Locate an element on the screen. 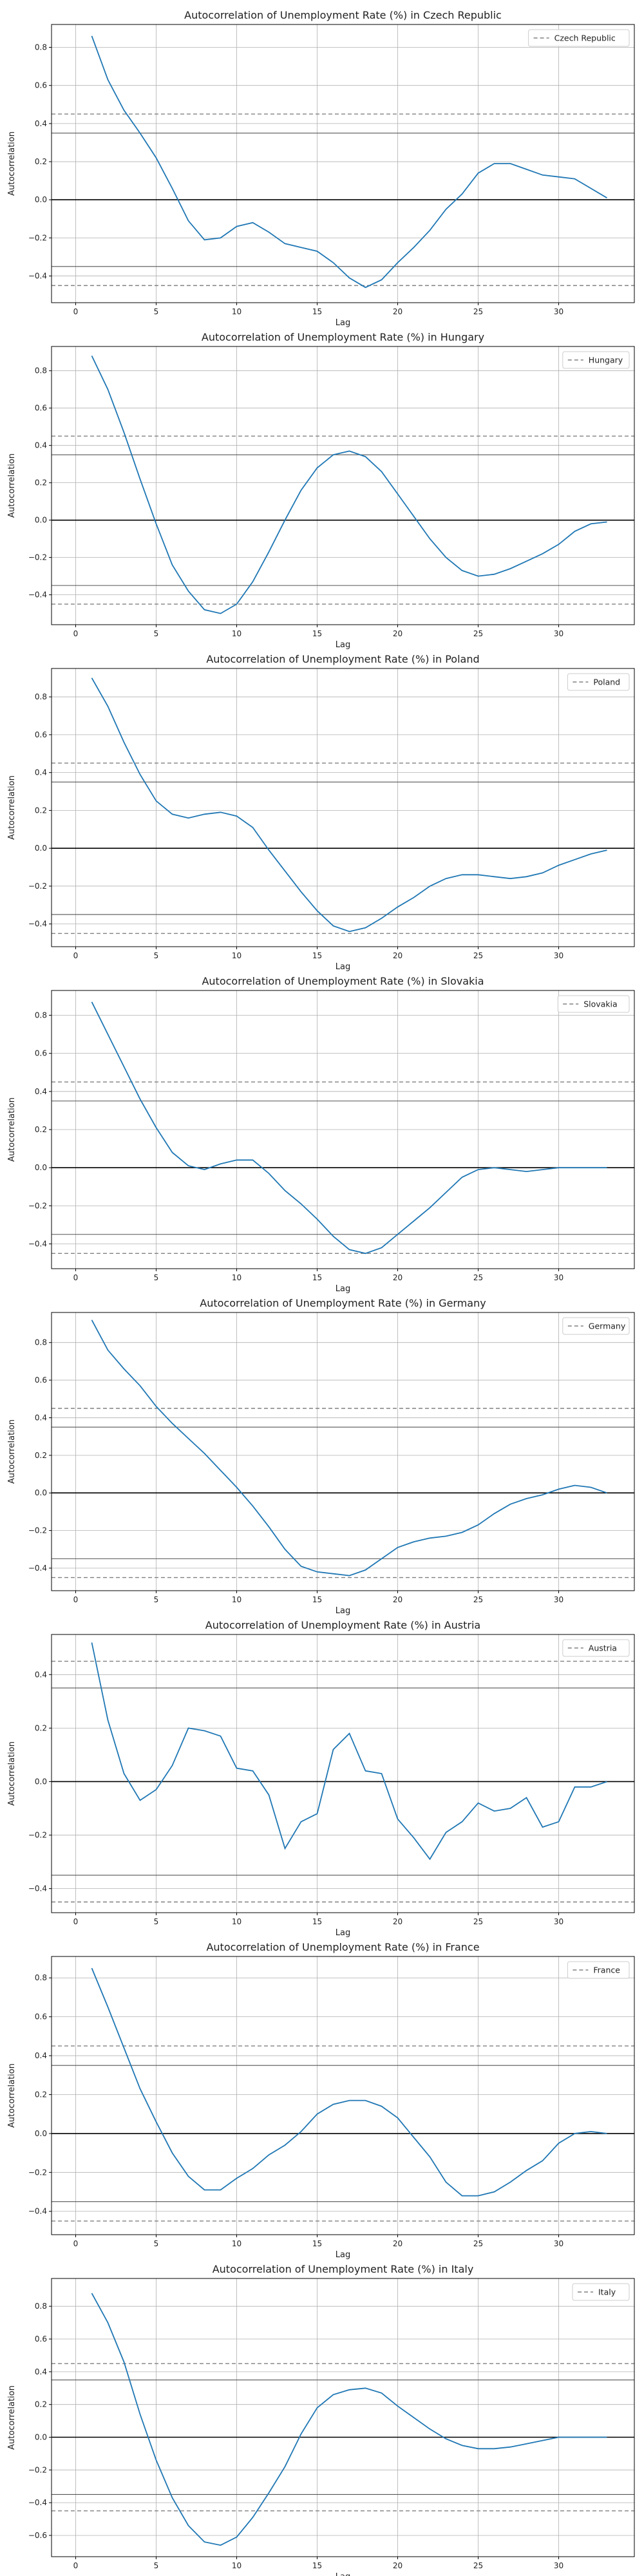 Image resolution: width=644 pixels, height=2576 pixels. x-axis-label: Lag is located at coordinates (343, 323).